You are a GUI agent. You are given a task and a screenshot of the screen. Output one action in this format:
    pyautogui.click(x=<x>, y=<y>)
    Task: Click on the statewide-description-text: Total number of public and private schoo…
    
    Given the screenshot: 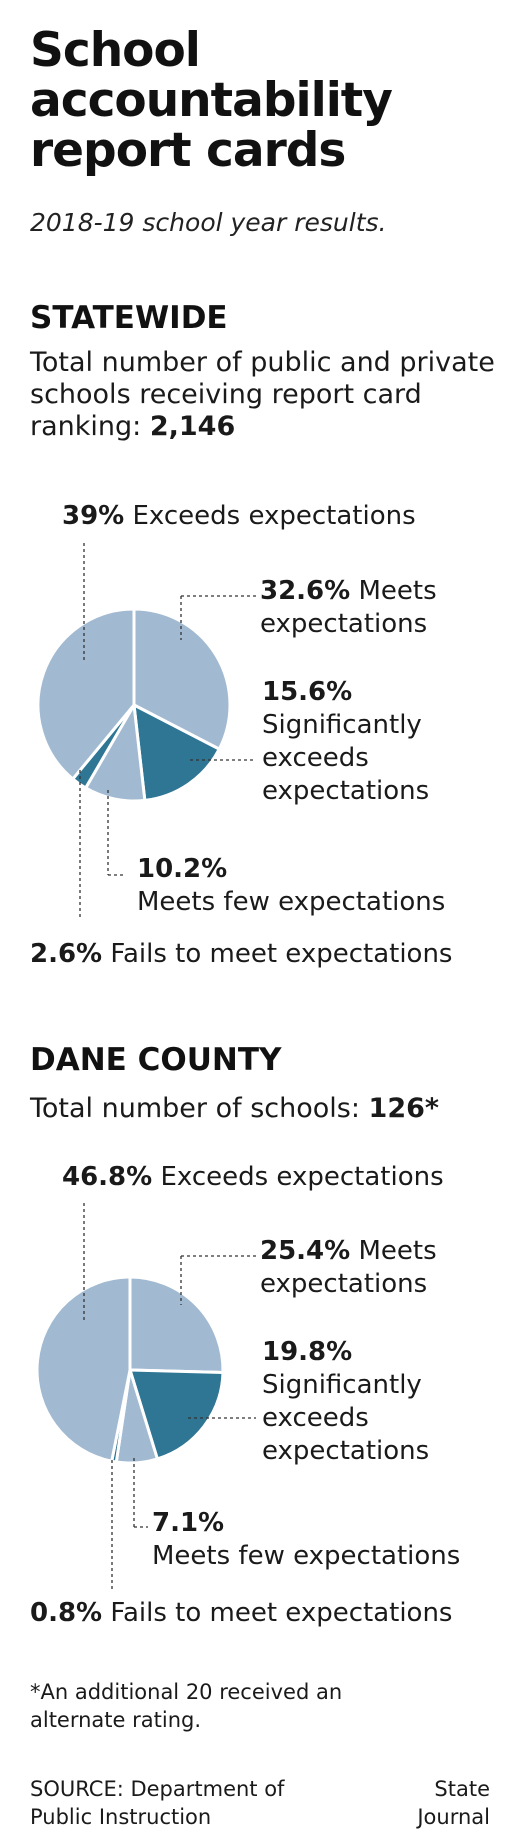 What is the action you would take?
    pyautogui.click(x=262, y=394)
    